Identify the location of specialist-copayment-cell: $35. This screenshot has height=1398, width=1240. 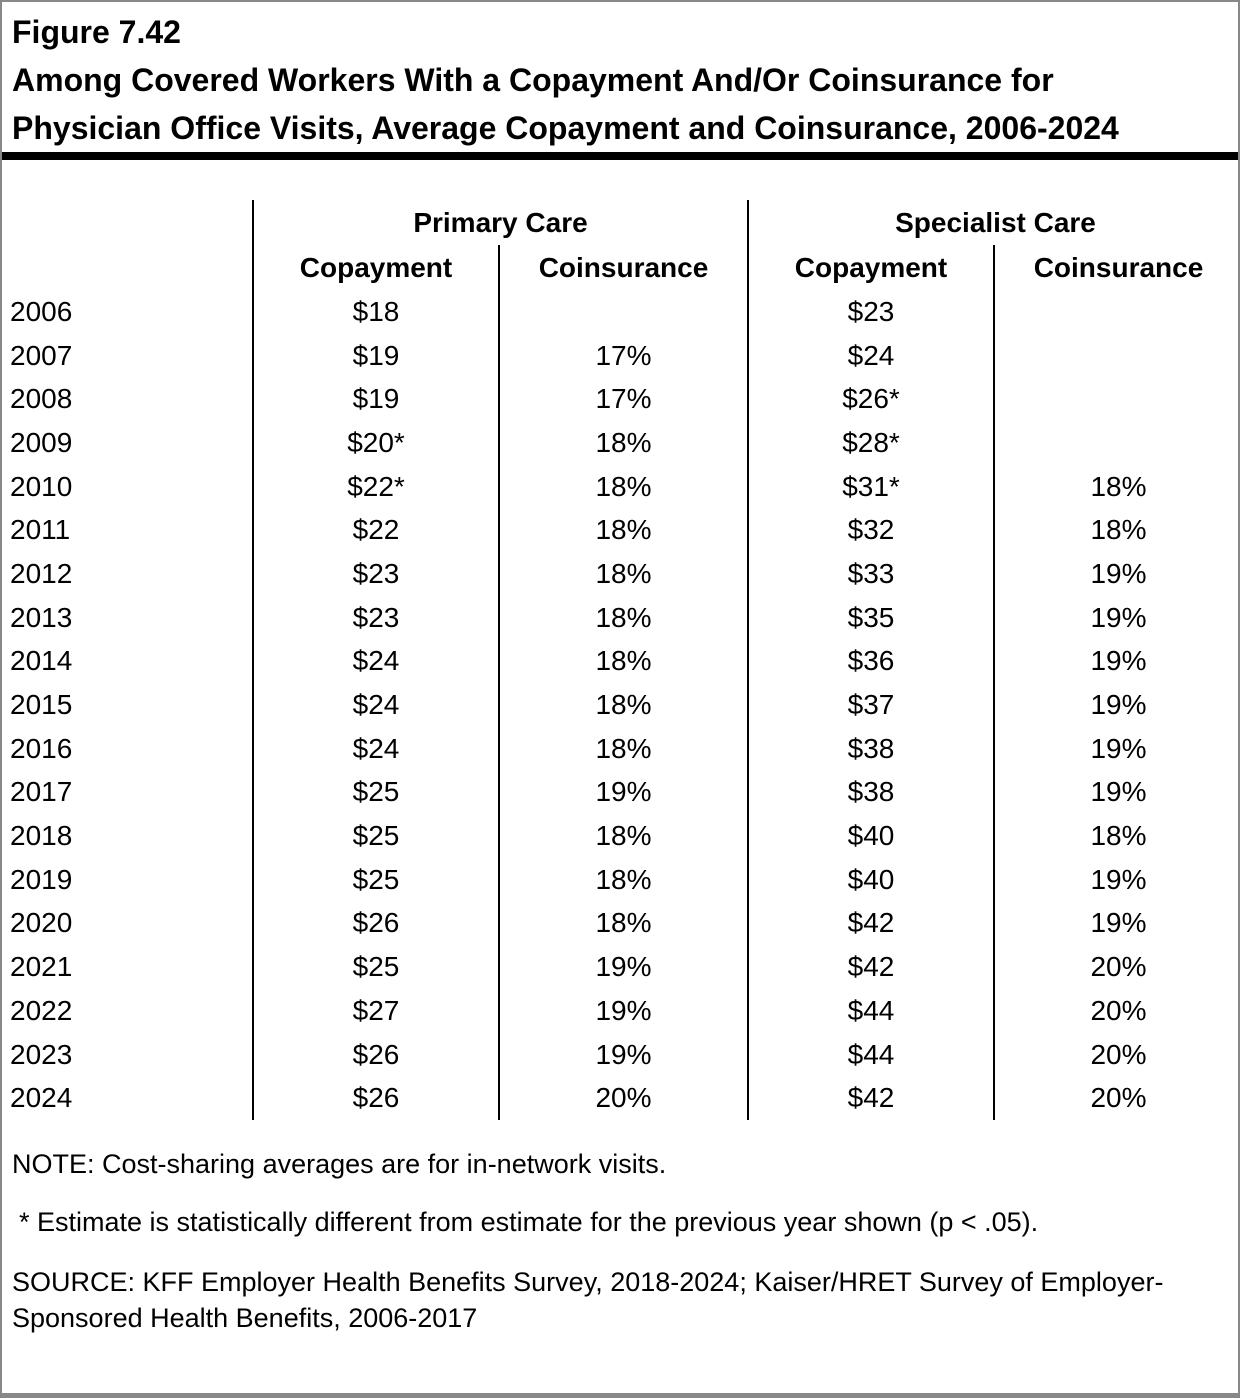
(870, 617).